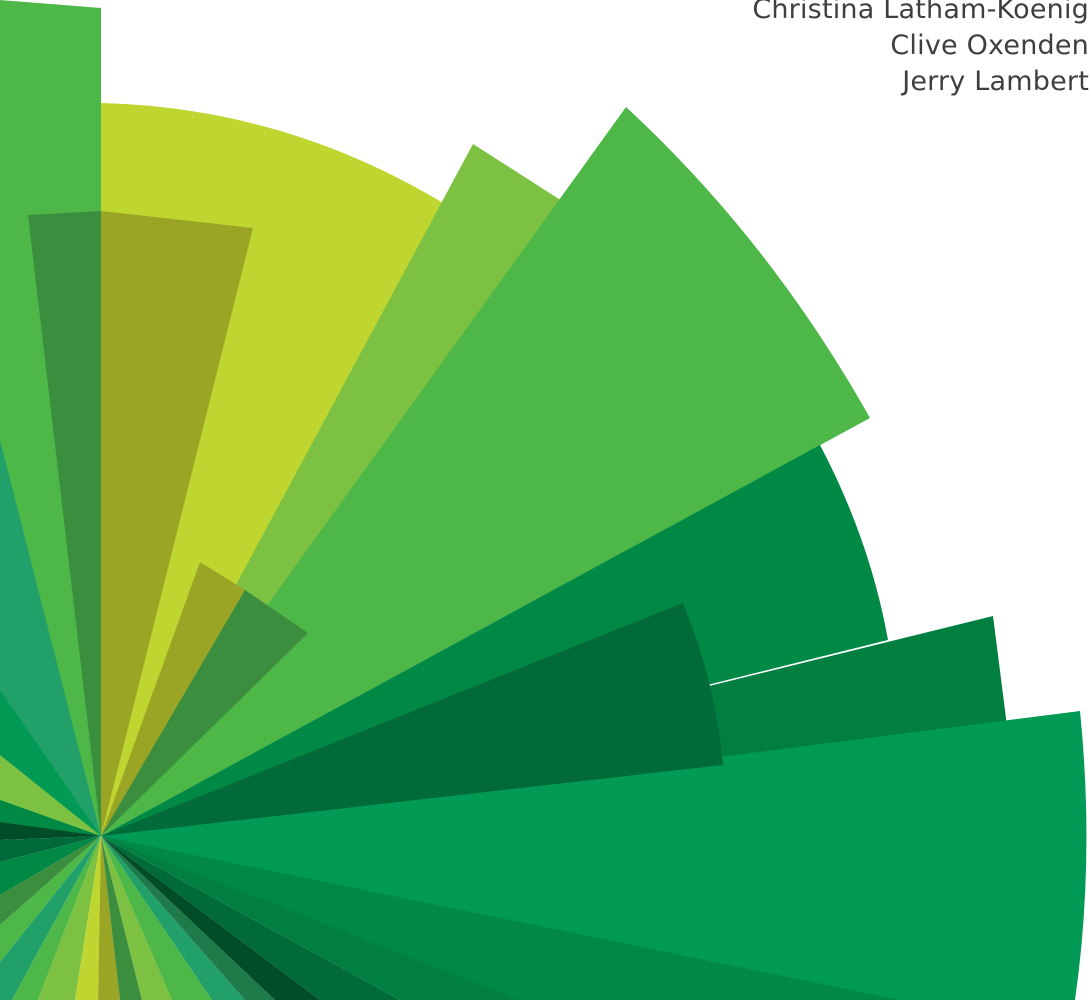 This screenshot has width=1091, height=1000. Describe the element at coordinates (173, 699) in the screenshot. I see `wedge-small-olive` at that location.